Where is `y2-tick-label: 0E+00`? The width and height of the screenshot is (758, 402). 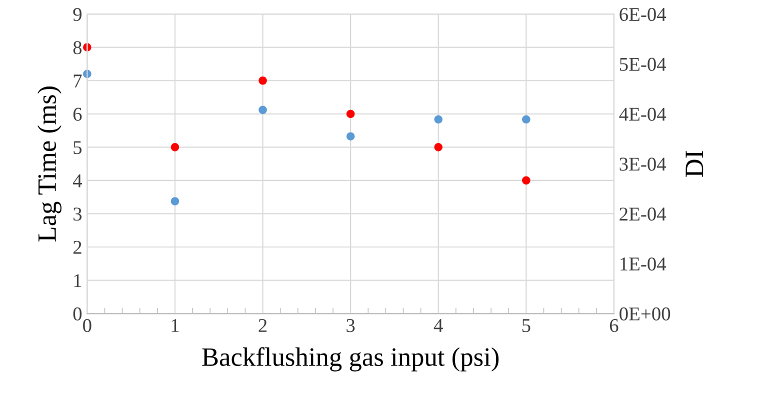
y2-tick-label: 0E+00 is located at coordinates (645, 313).